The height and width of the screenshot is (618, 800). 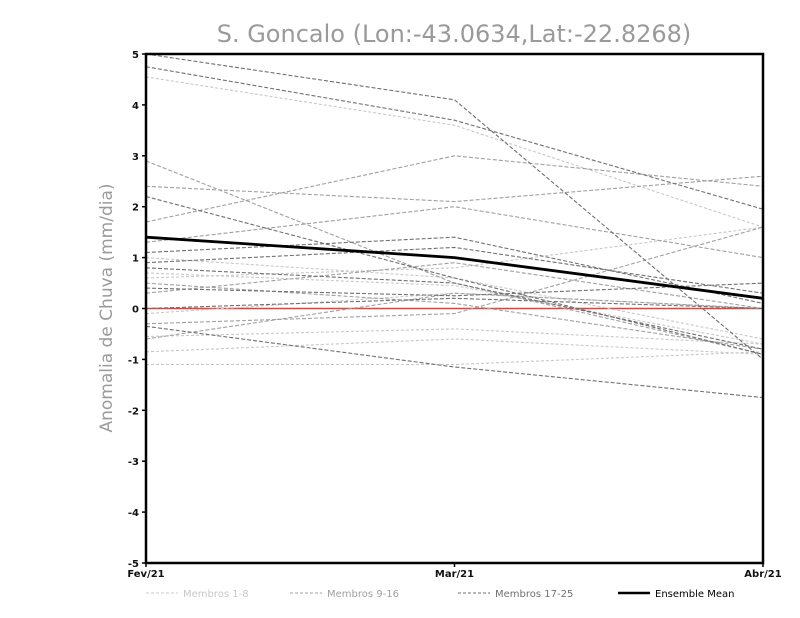 What do you see at coordinates (135, 310) in the screenshot?
I see `y-tick-label: 0` at bounding box center [135, 310].